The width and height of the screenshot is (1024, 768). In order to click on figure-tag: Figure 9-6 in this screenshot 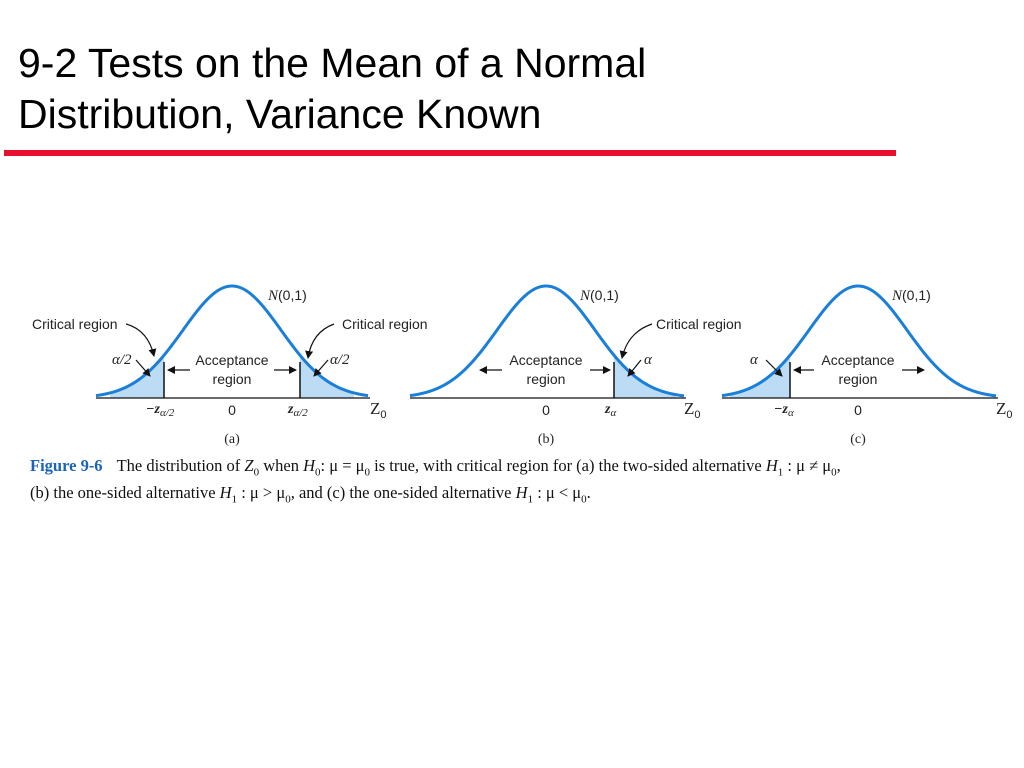, I will do `click(66, 465)`.